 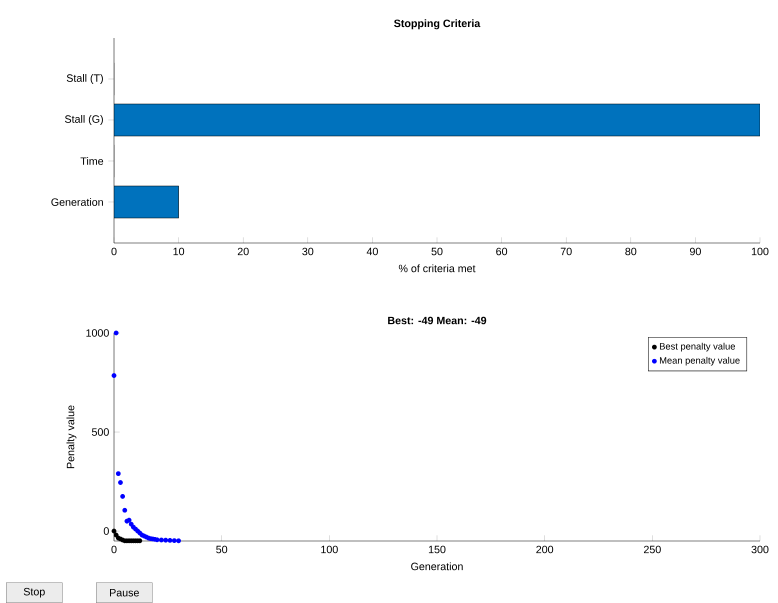 I want to click on chart-title: Stopping Criteria, so click(x=437, y=24).